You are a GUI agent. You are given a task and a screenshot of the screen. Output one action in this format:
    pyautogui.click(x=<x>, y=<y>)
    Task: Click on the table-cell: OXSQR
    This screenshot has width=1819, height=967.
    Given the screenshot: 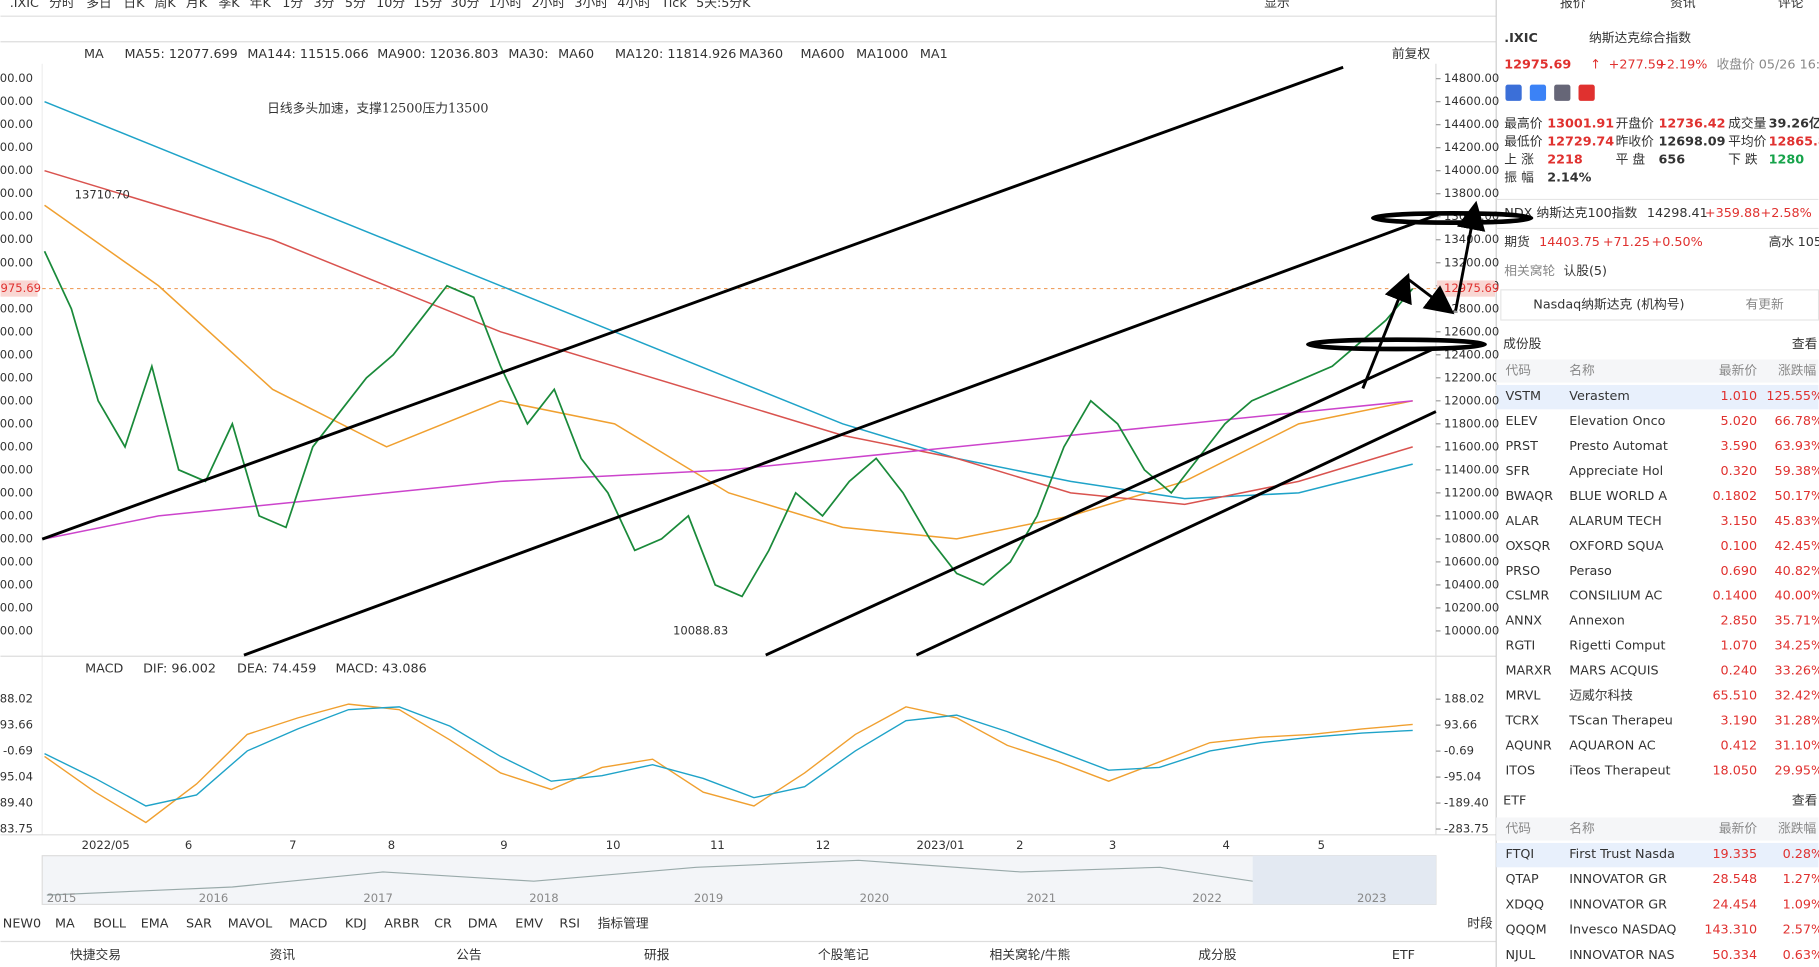 What is the action you would take?
    pyautogui.click(x=1527, y=546)
    